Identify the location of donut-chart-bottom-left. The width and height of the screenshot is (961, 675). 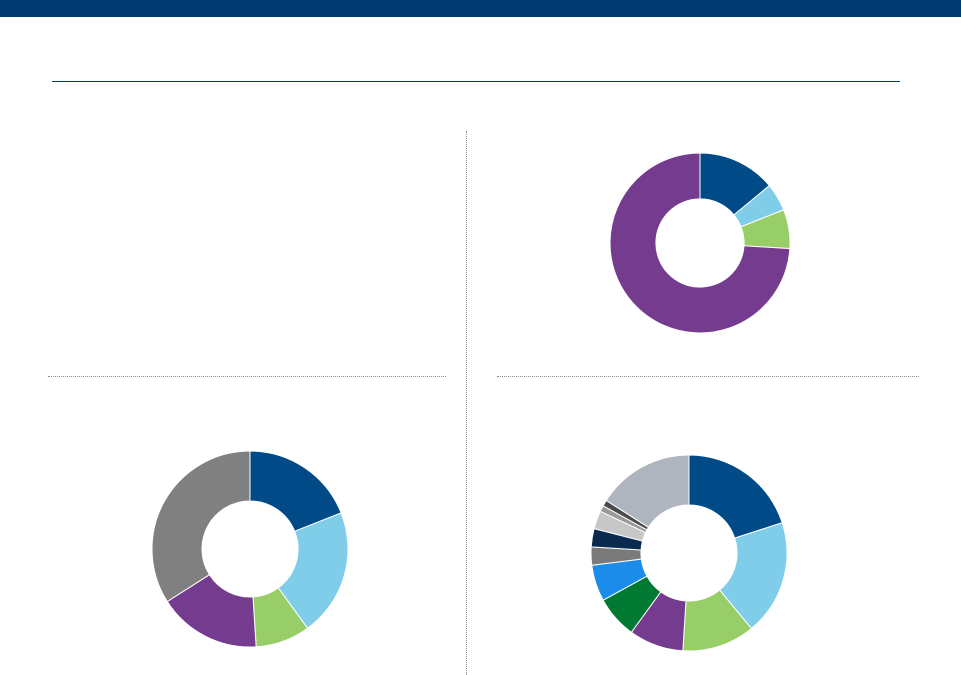
(250, 549).